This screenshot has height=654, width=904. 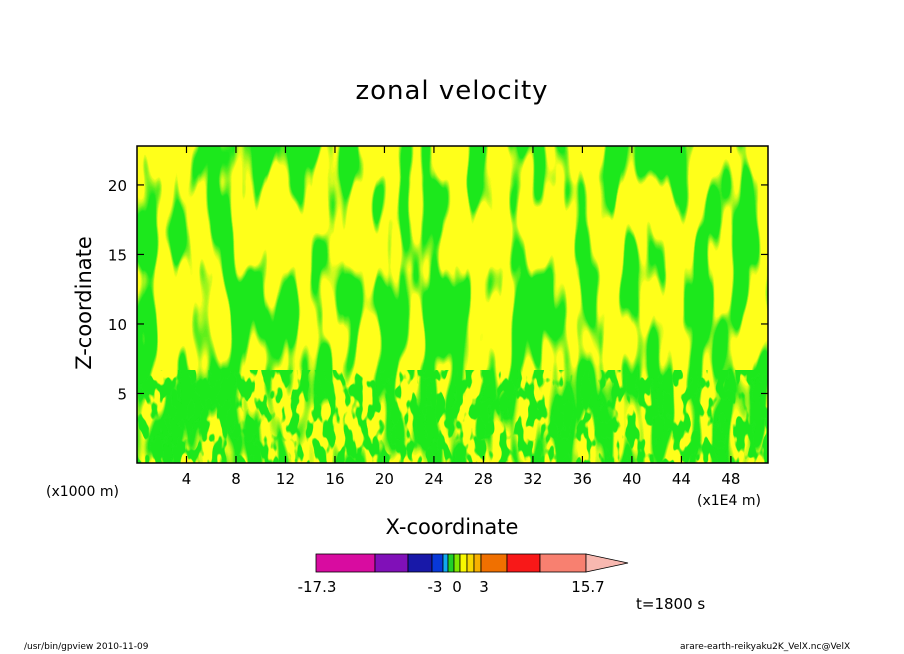 I want to click on x-tick-label: 32, so click(x=532, y=479).